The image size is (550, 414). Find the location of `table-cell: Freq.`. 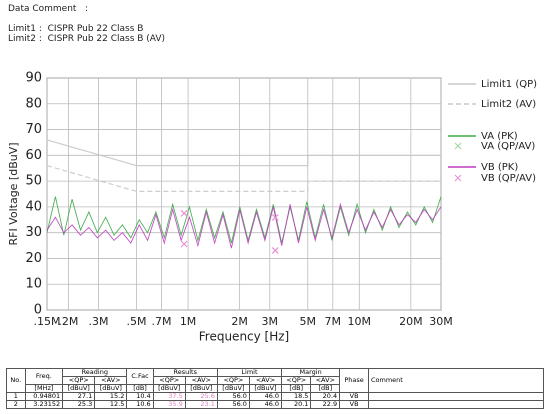

table-cell: Freq. is located at coordinates (44, 376).